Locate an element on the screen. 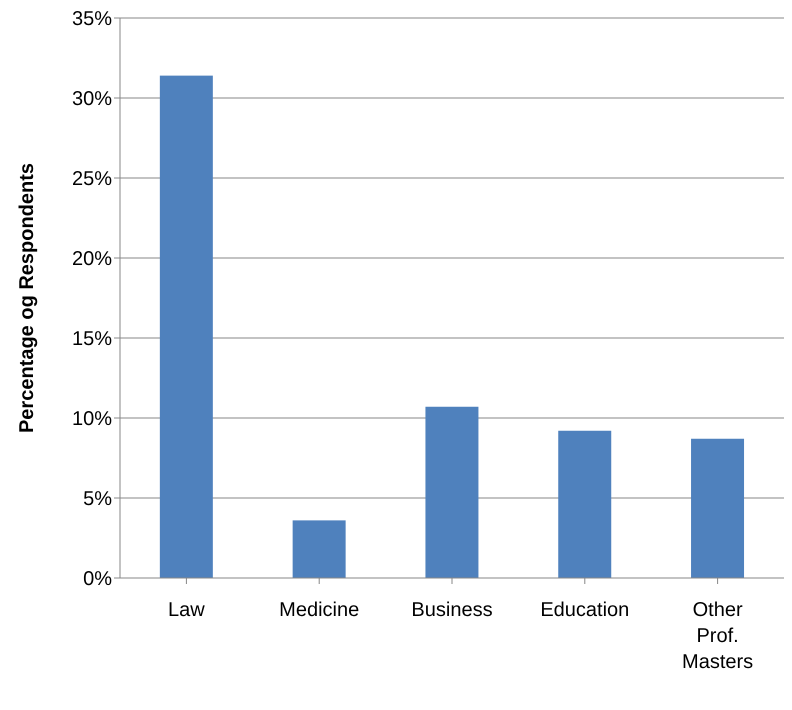 Image resolution: width=792 pixels, height=710 pixels. x-tick-label: Business is located at coordinates (452, 610).